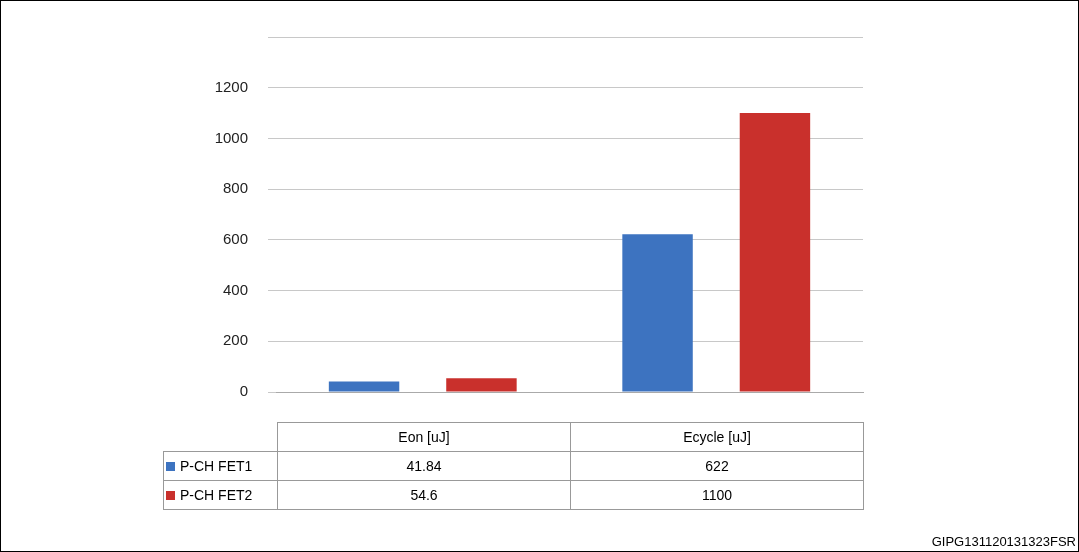 Image resolution: width=1079 pixels, height=552 pixels. Describe the element at coordinates (717, 495) in the screenshot. I see `data-label: 1100` at that location.